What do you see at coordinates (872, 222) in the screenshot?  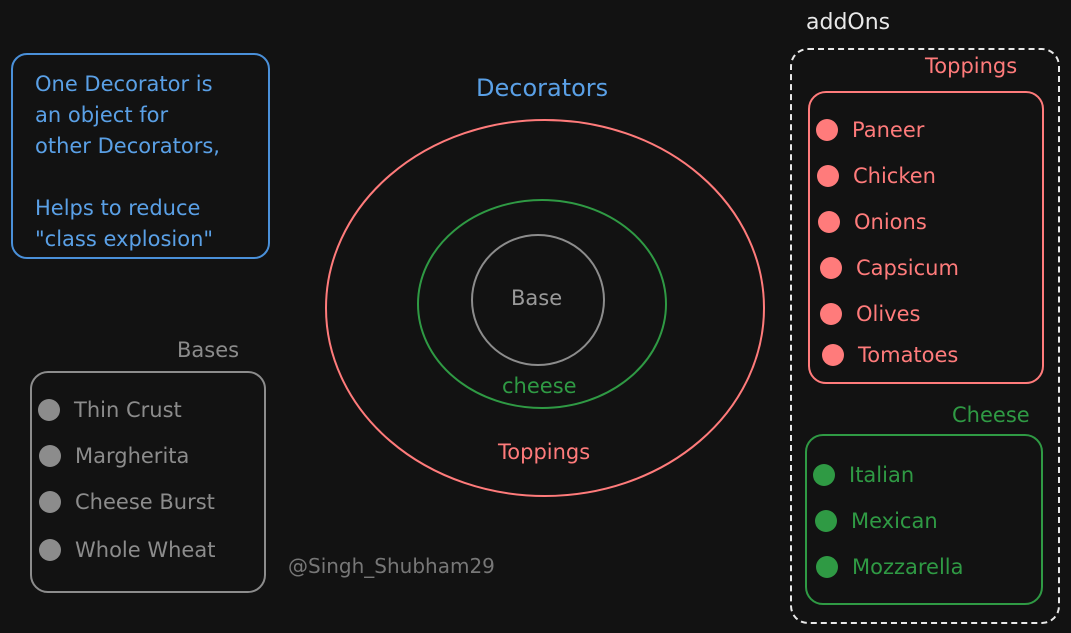 I see `list-item: Onions` at bounding box center [872, 222].